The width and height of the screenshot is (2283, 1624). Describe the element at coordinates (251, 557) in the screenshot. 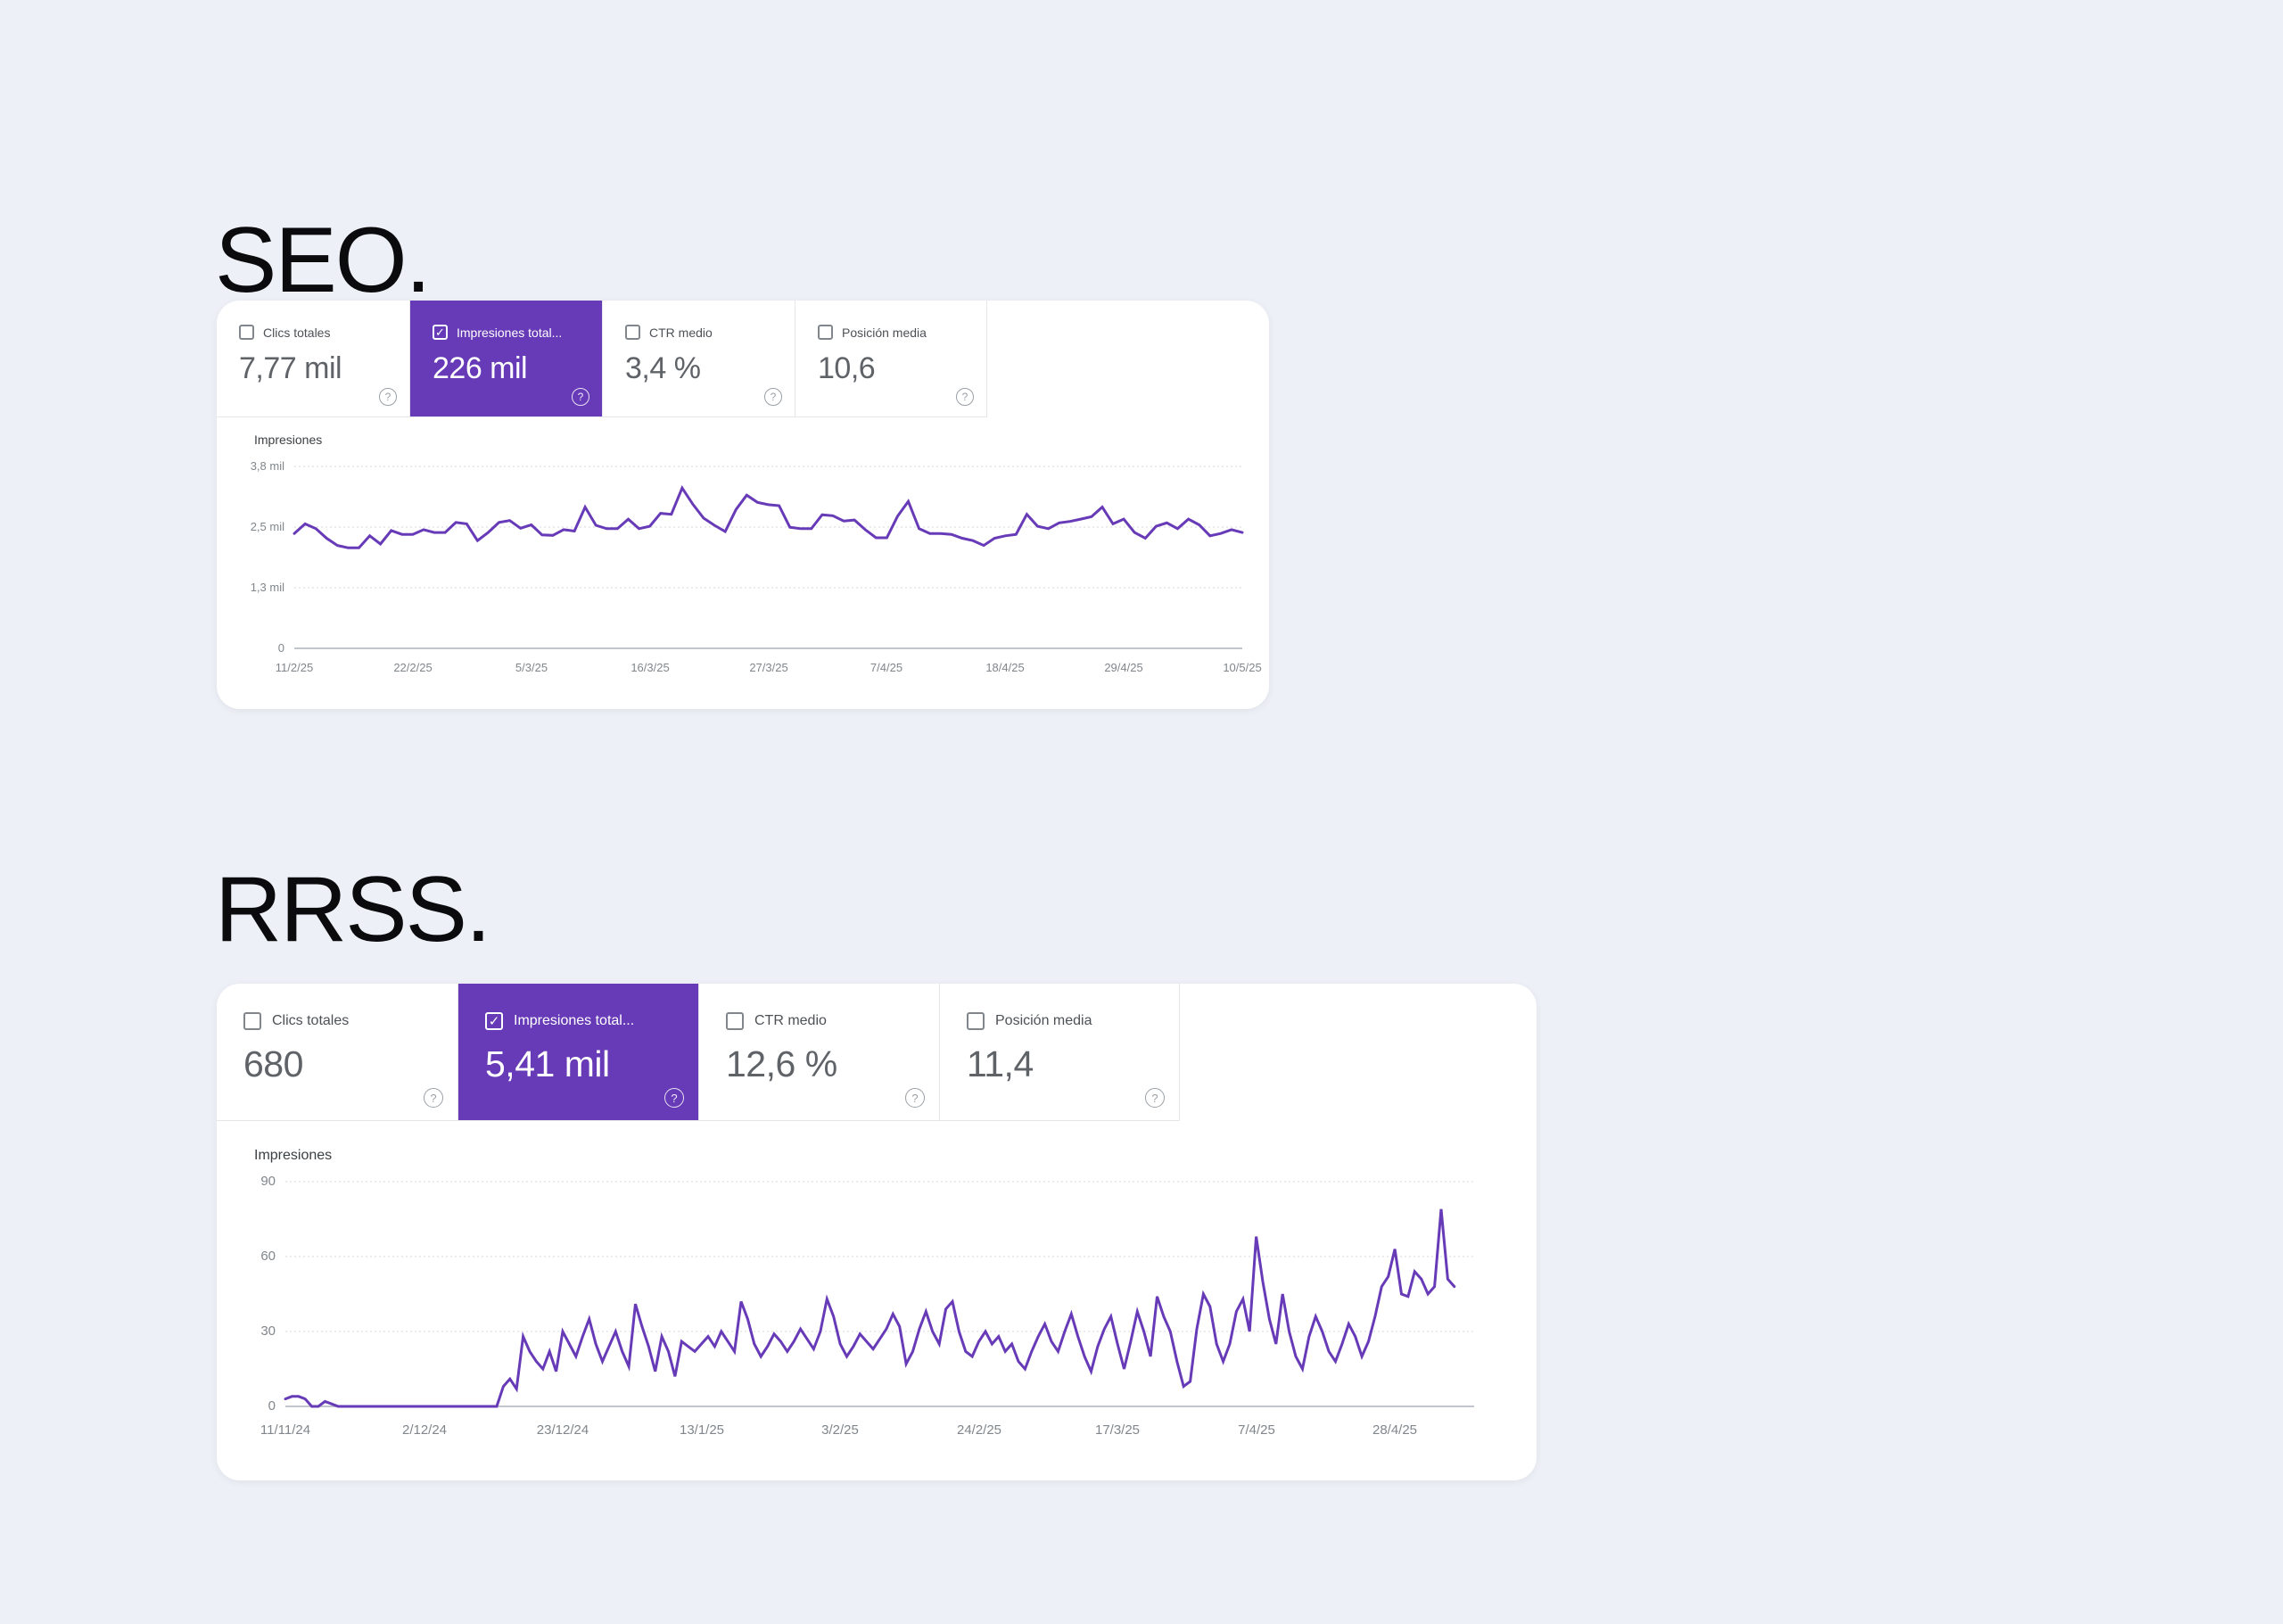

I see `y-axis-labels: 0 1,3 mil 2,5 mil 3,8 mil` at that location.